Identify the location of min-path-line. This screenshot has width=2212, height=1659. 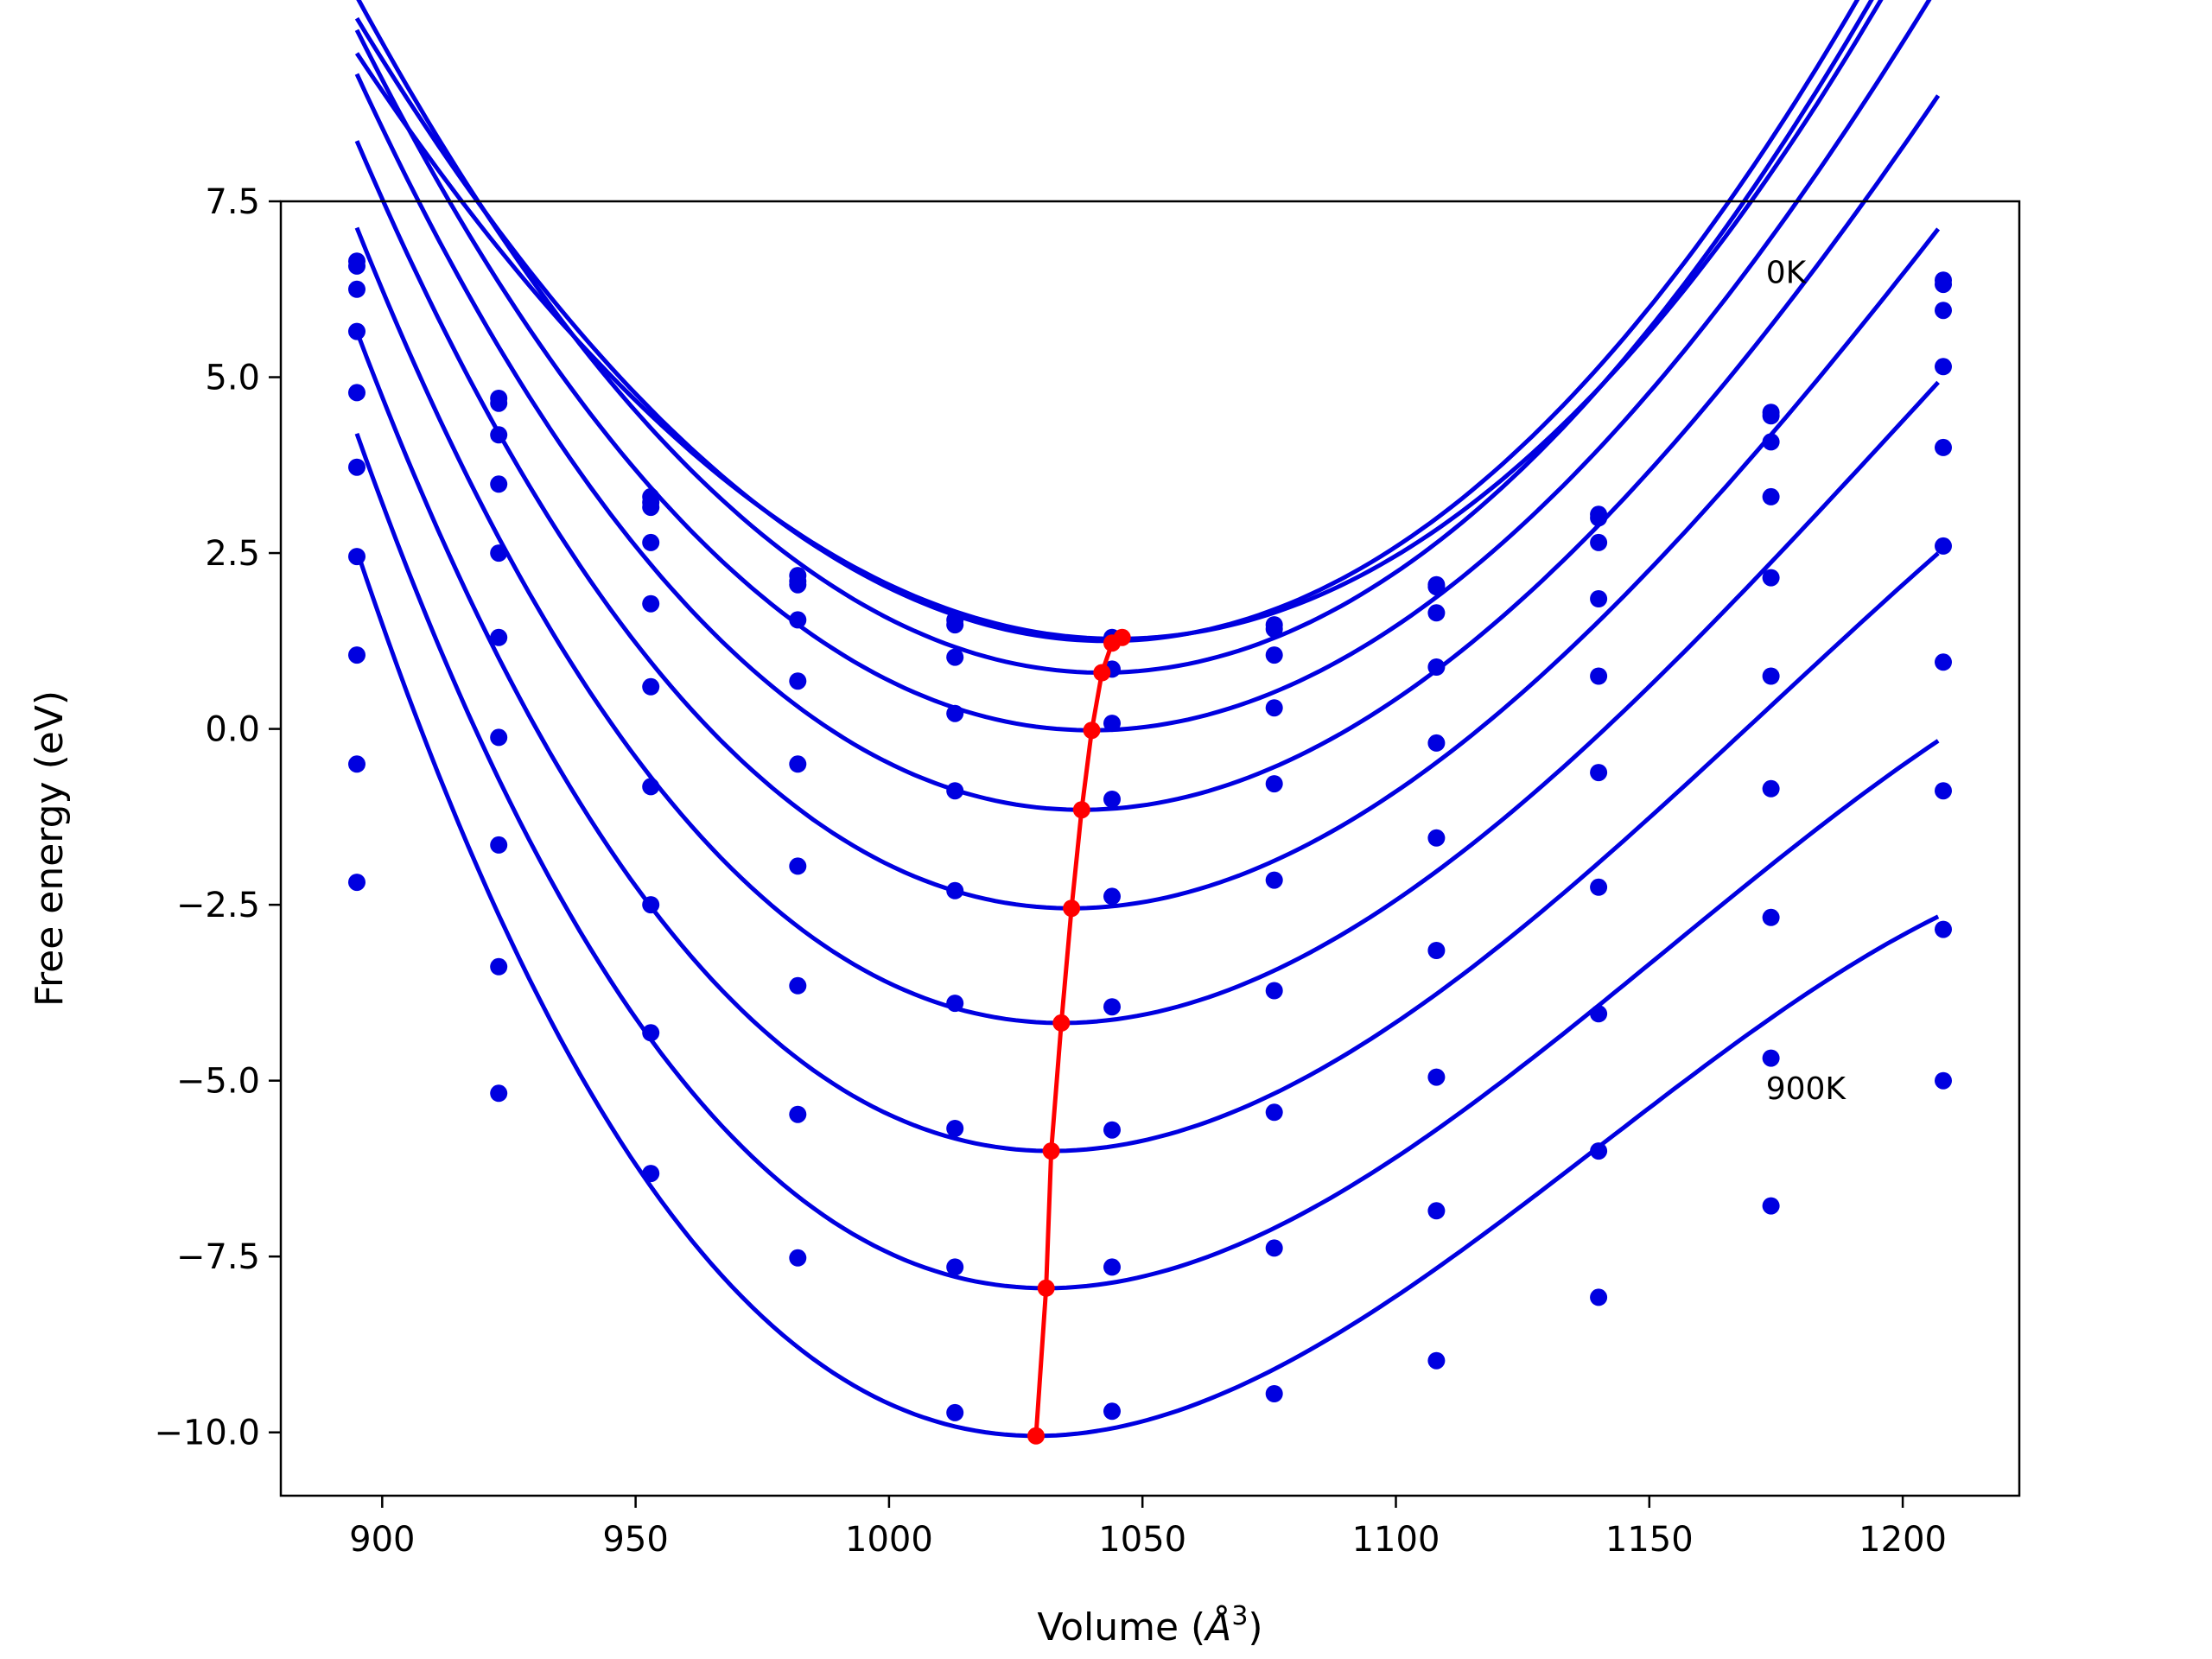
(1078, 1035).